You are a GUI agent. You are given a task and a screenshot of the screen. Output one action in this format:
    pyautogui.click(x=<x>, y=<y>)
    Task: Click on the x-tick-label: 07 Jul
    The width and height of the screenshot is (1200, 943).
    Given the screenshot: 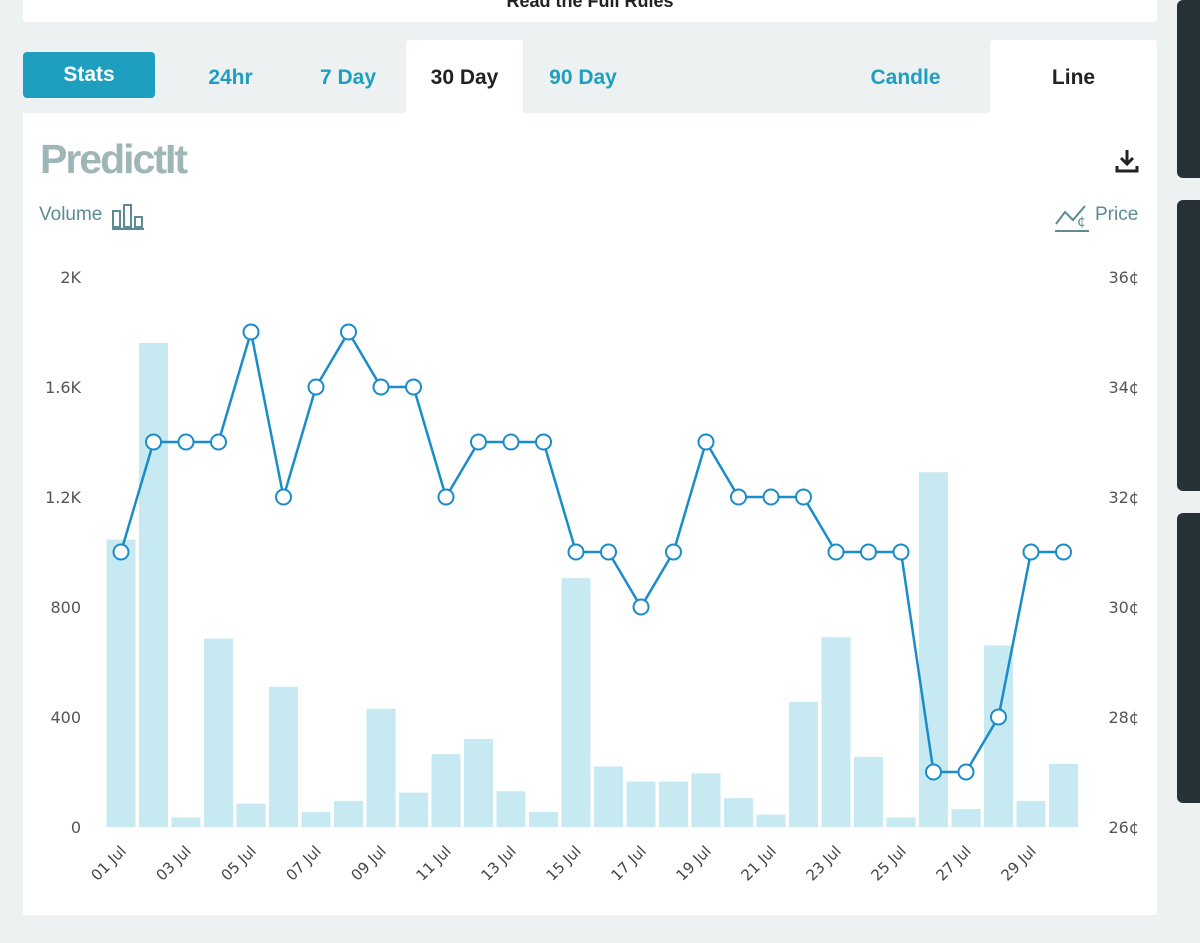 What is the action you would take?
    pyautogui.click(x=303, y=863)
    